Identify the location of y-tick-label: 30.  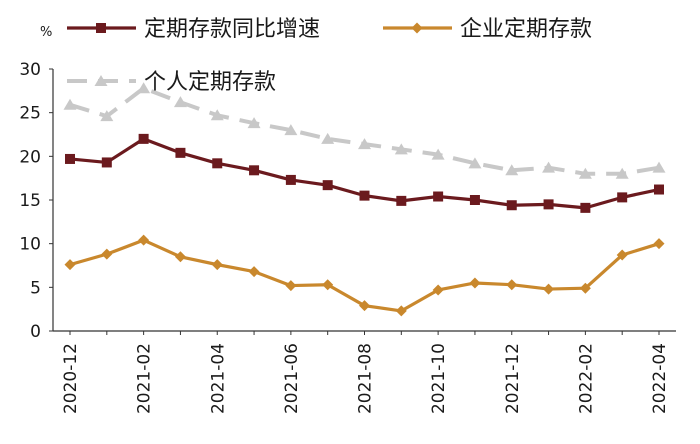
(30, 70).